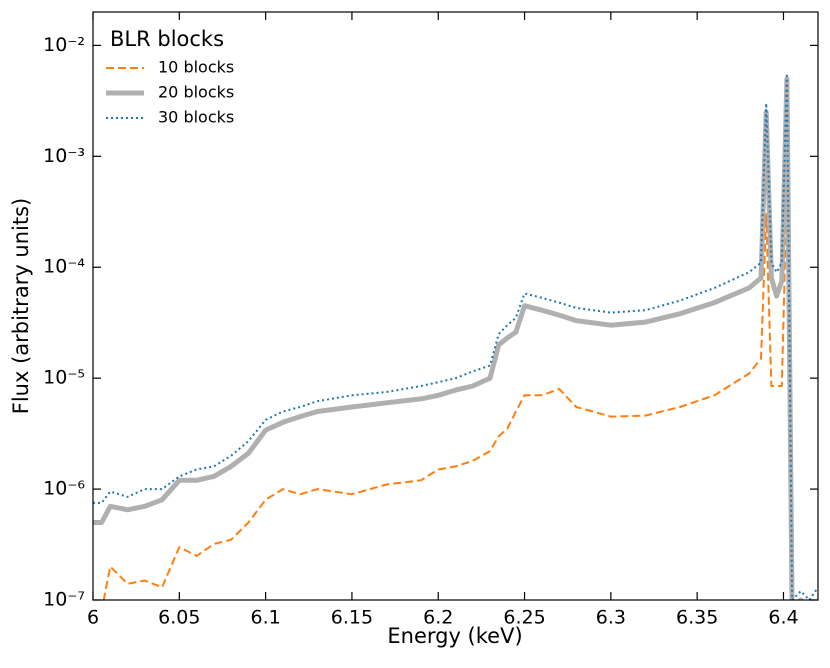 The image size is (830, 668). I want to click on x-tick-label: 6.4, so click(783, 618).